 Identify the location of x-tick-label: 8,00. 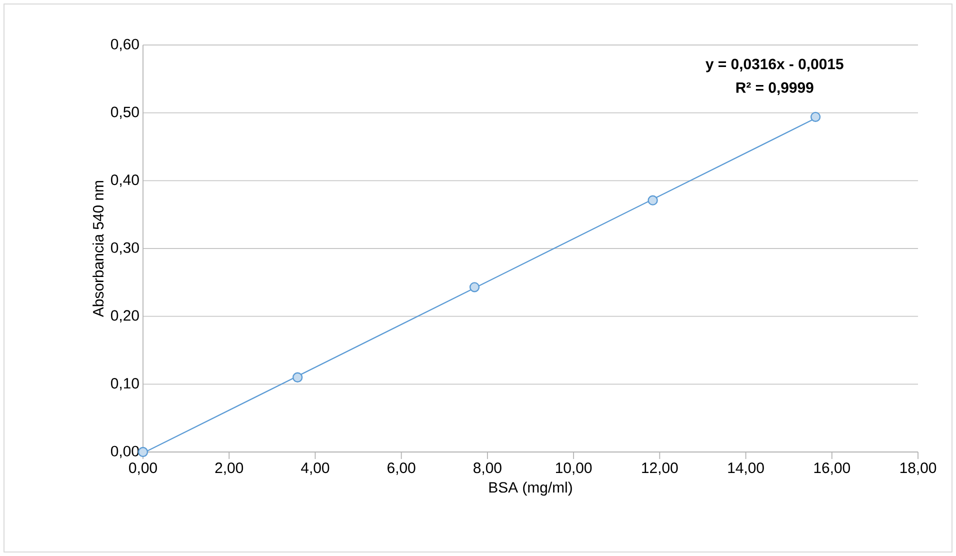
(488, 468).